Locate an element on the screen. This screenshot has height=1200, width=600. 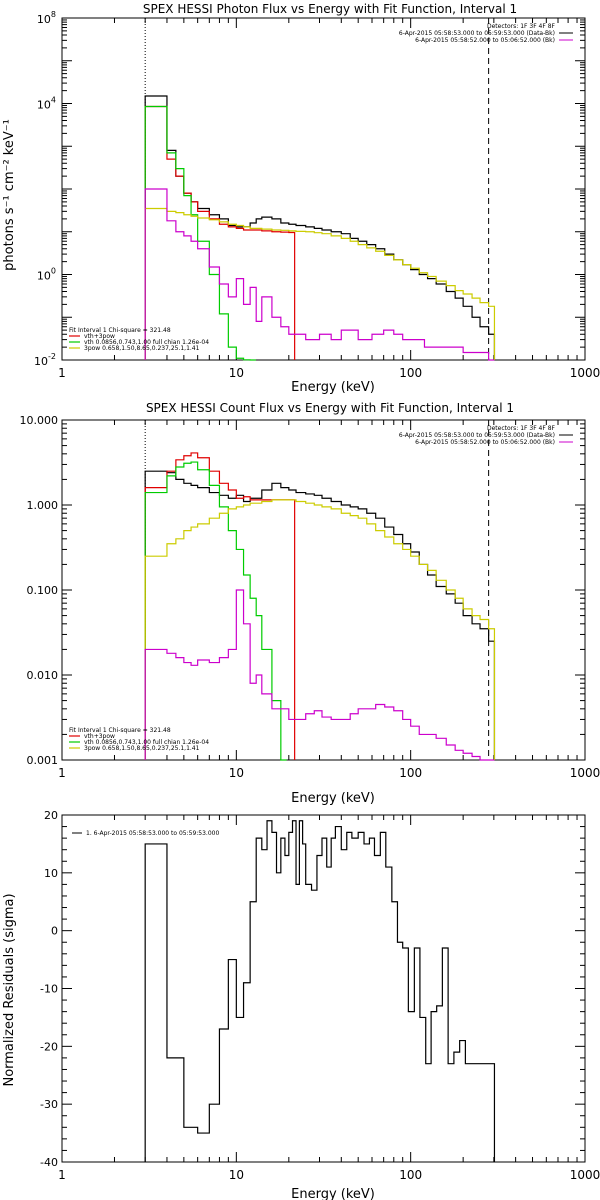
y-tick-label: 10⁻² is located at coordinates (45, 360).